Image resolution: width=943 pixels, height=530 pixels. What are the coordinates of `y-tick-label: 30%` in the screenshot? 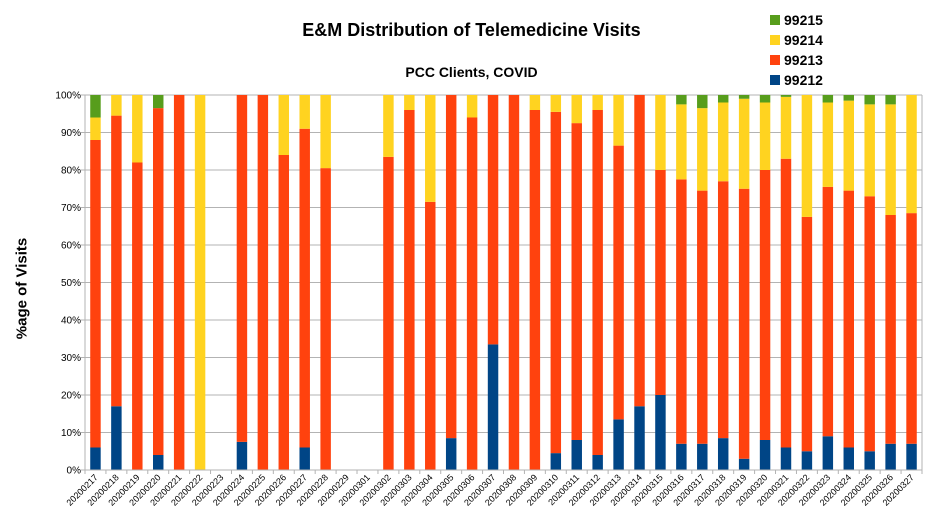 It's located at (71, 358).